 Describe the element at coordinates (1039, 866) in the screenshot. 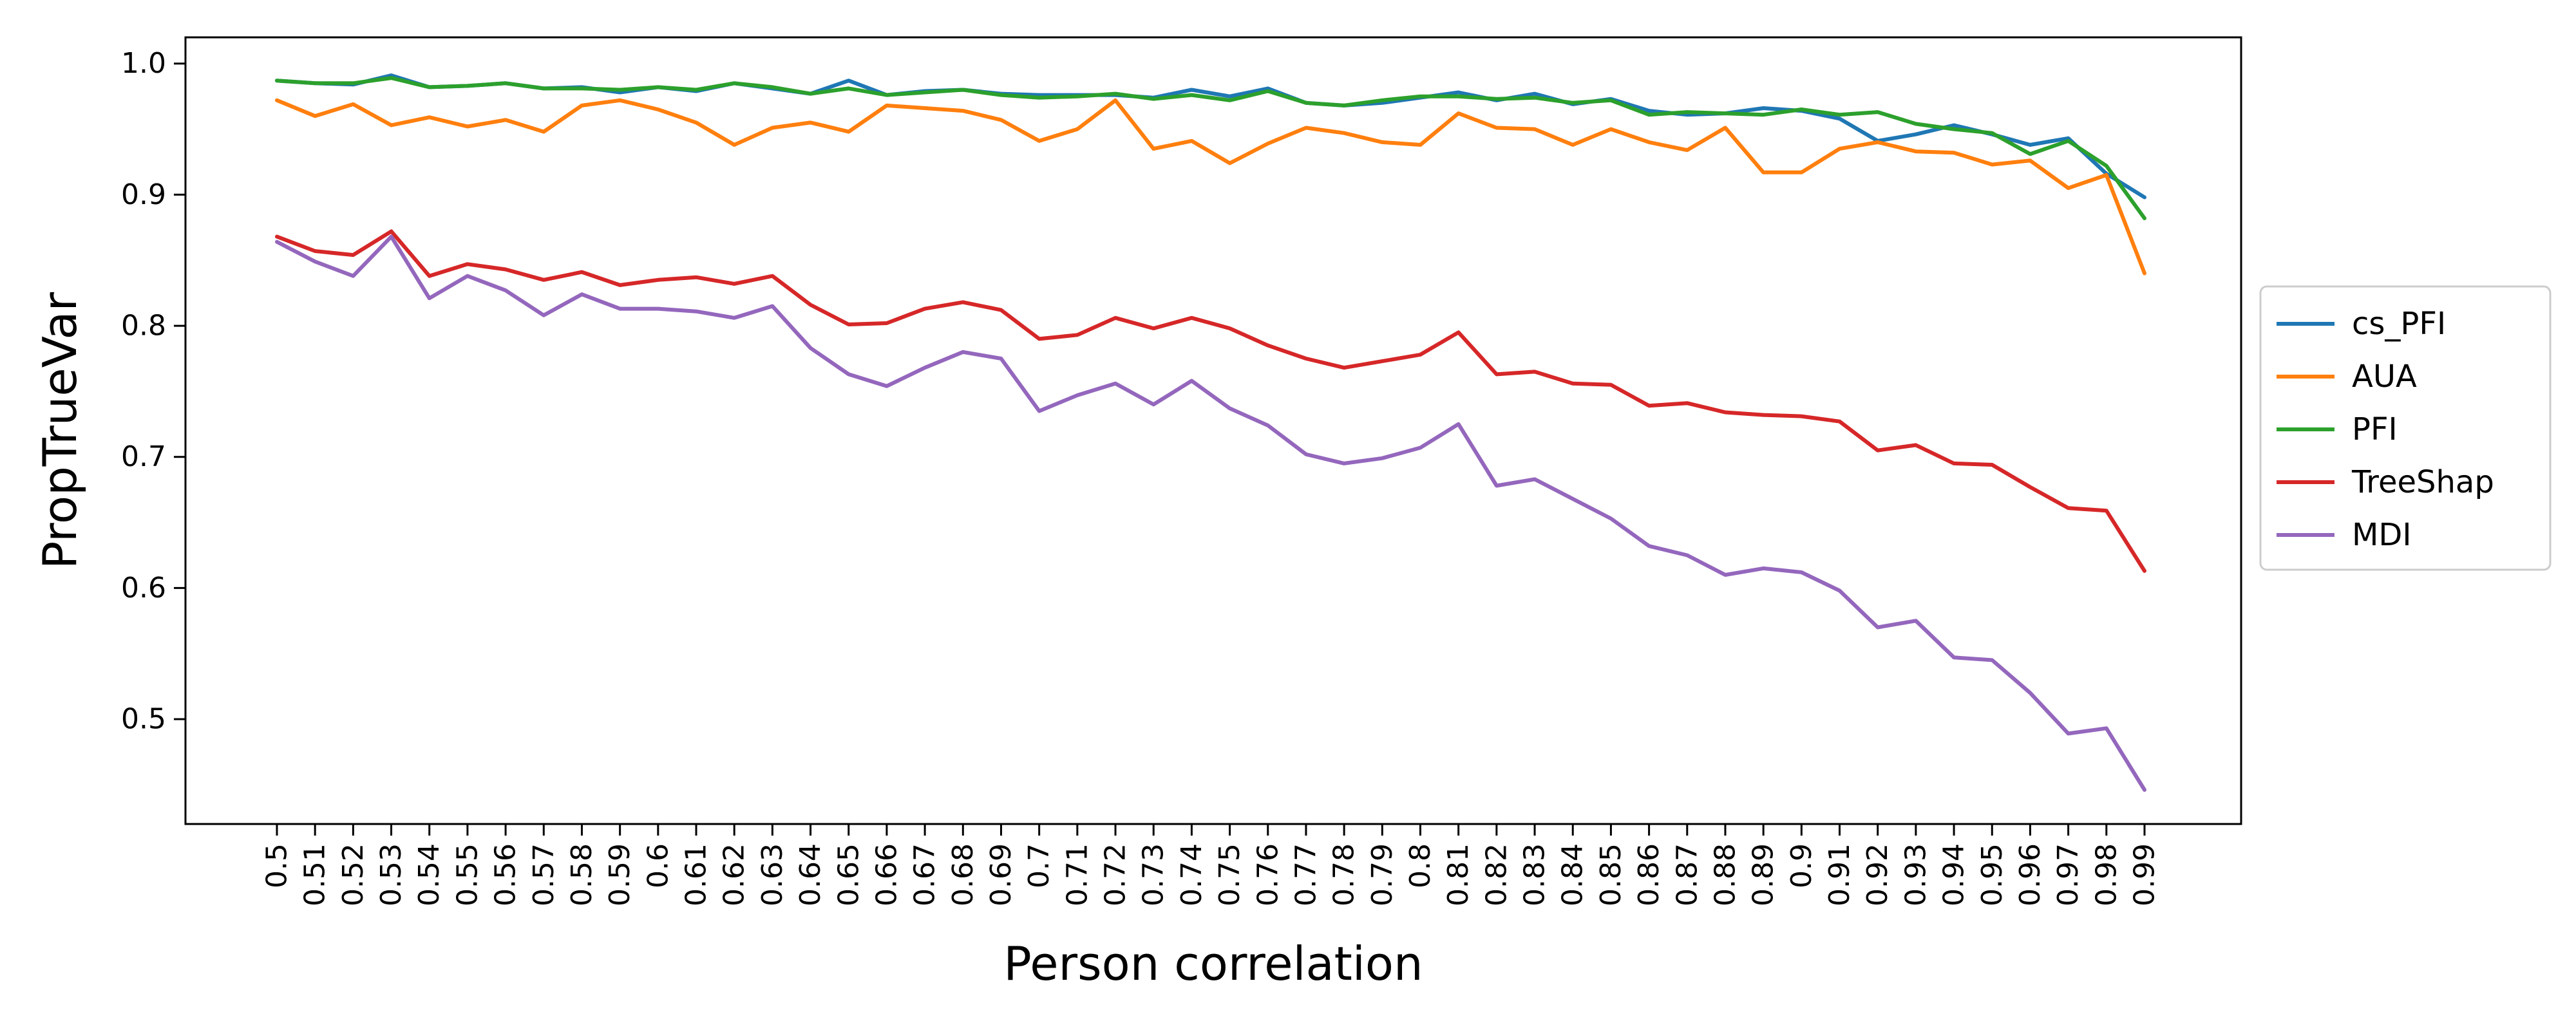

I see `x-tick-label: 0.7` at that location.